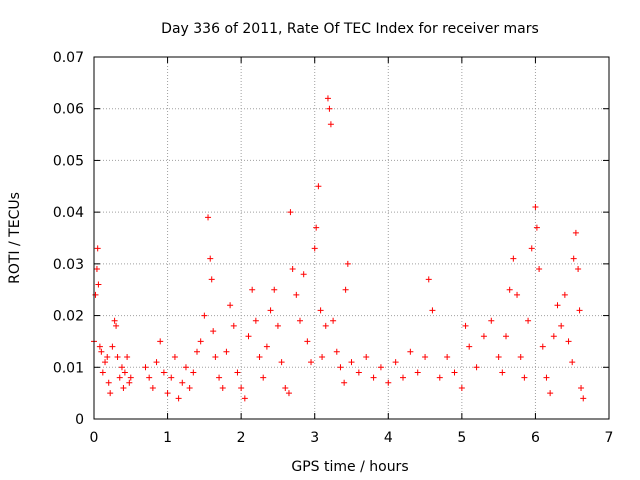  I want to click on x-tick-label: 7, so click(609, 438).